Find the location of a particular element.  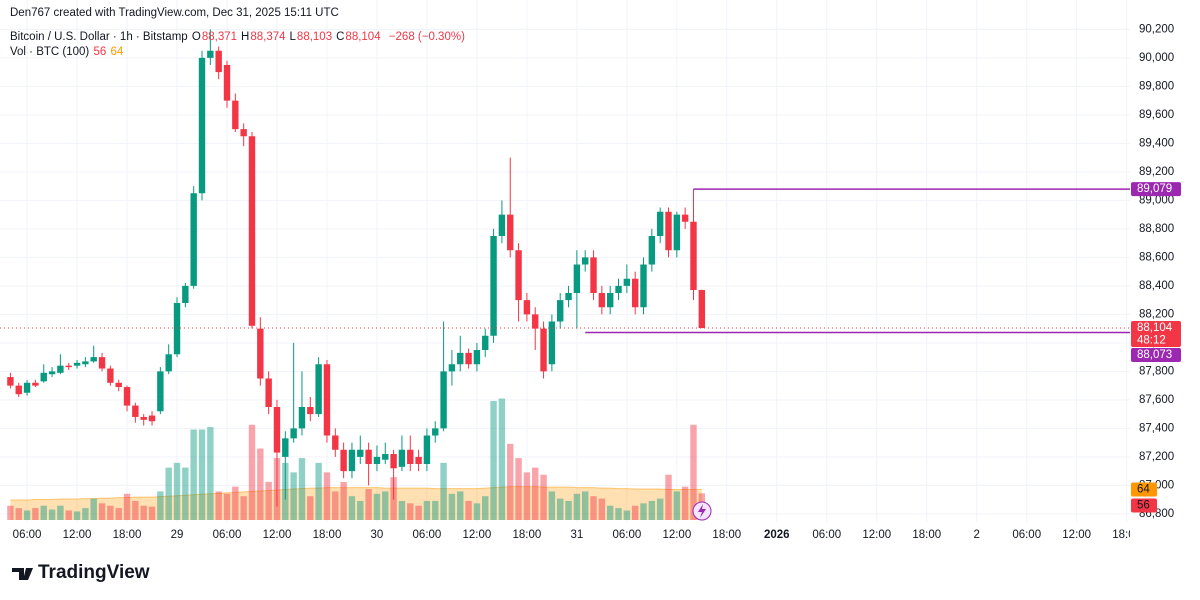

ohlc: O88,371 H88,374 L88,103 C88,104 is located at coordinates (288, 37).